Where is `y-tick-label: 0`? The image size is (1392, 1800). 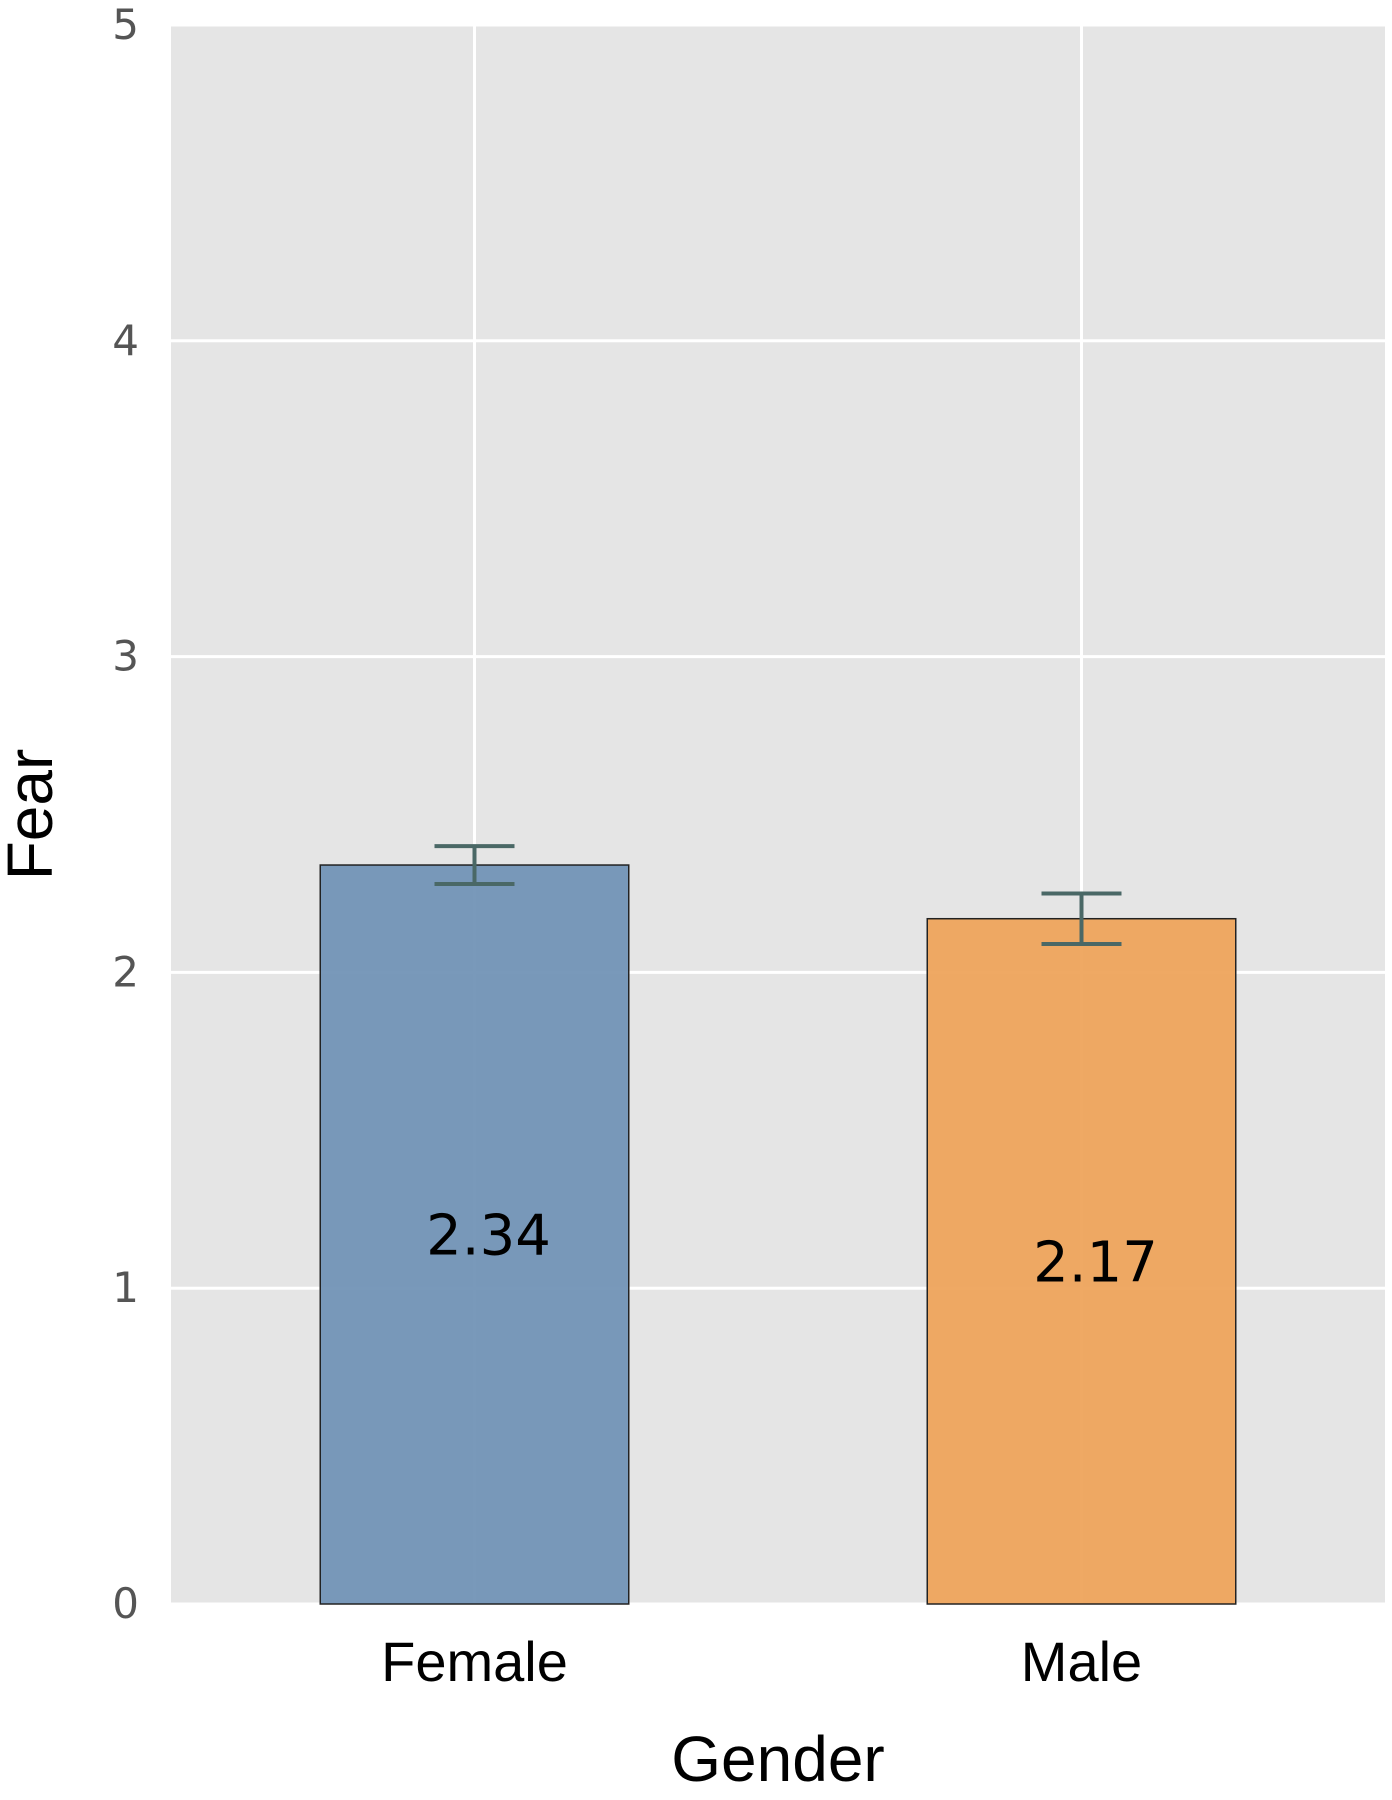
y-tick-label: 0 is located at coordinates (125, 1603).